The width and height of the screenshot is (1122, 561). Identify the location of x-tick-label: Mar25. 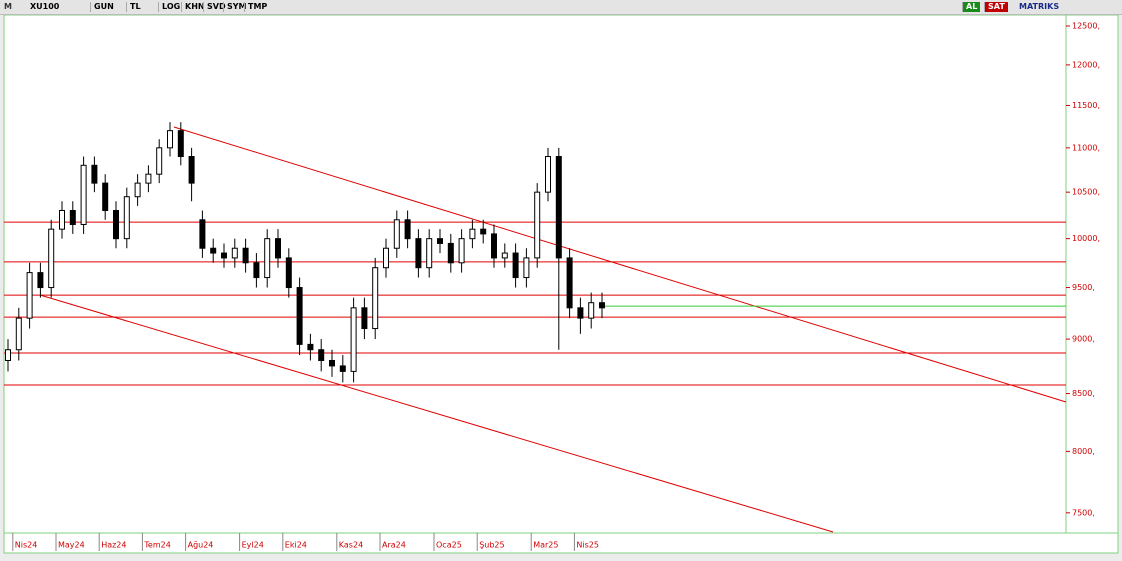
(545, 545).